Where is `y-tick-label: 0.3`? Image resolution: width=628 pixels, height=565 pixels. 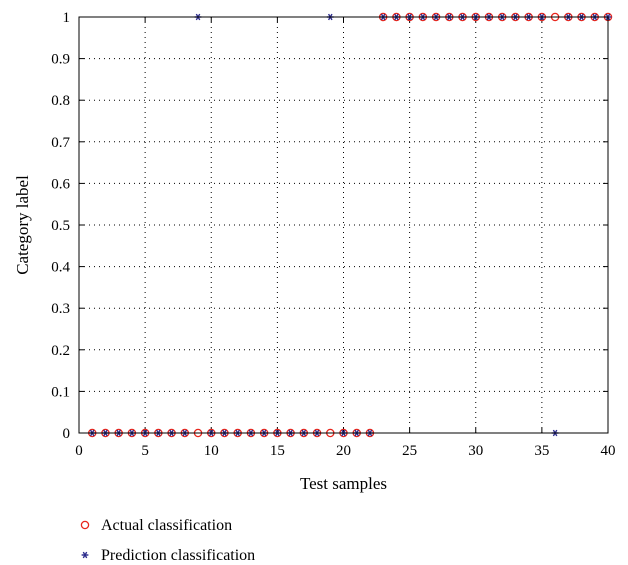 y-tick-label: 0.3 is located at coordinates (60, 309).